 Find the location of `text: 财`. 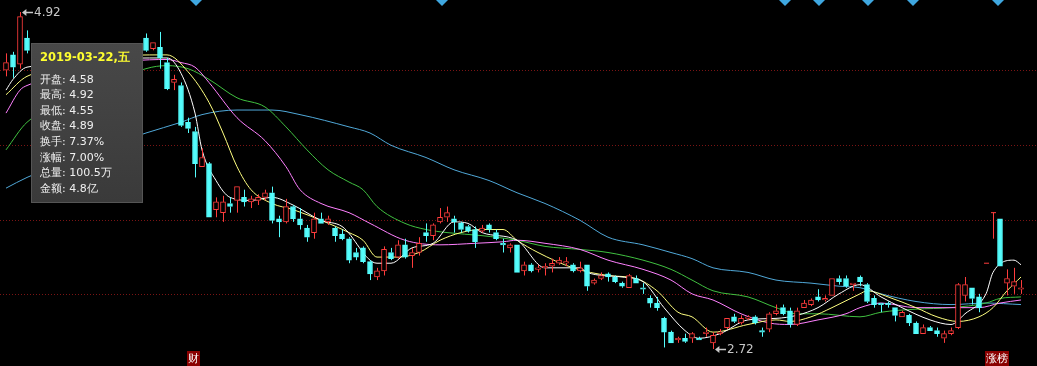

text: 财 is located at coordinates (193, 358).